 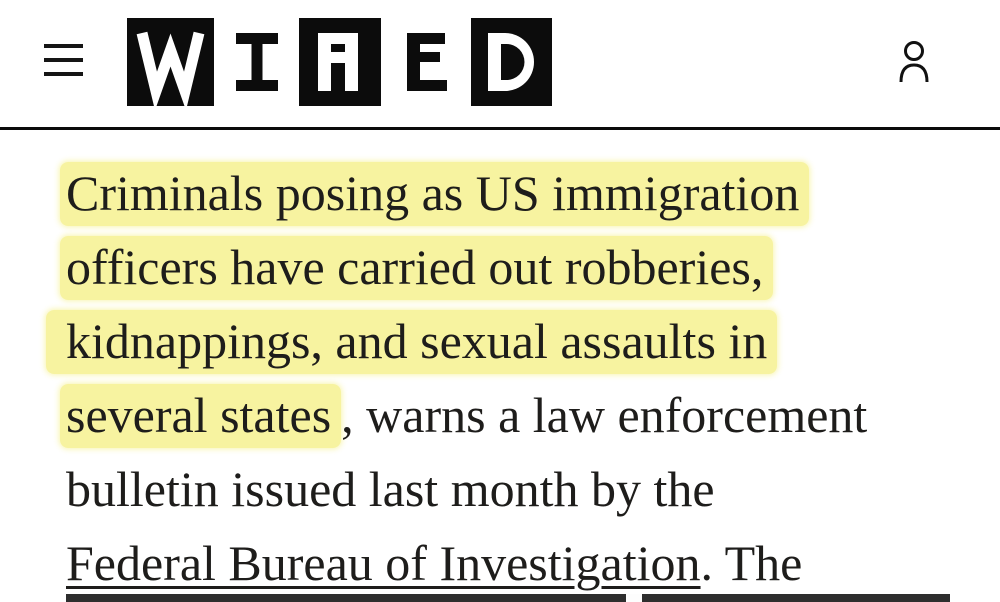 I want to click on article-line: several states, warns a law enforcement, so click(x=515, y=415).